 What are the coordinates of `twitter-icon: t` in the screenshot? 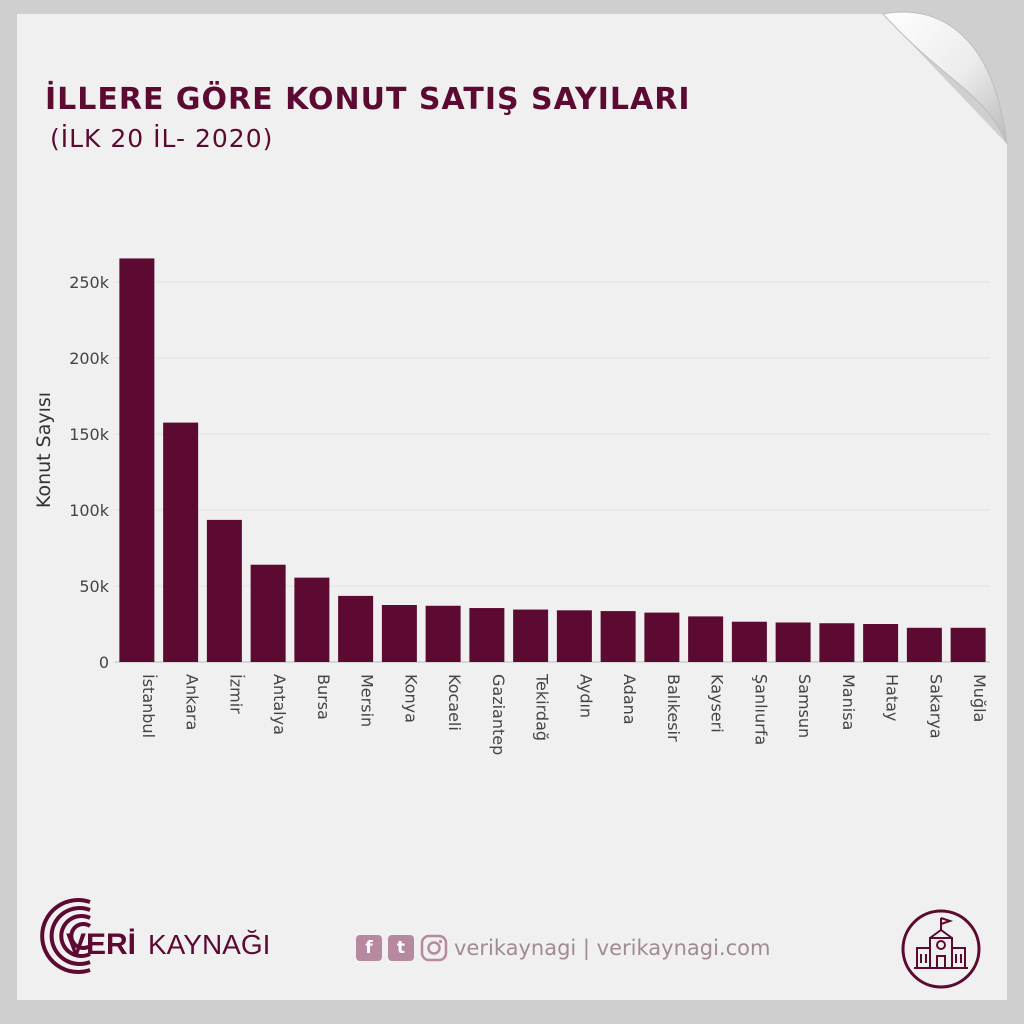 It's located at (401, 948).